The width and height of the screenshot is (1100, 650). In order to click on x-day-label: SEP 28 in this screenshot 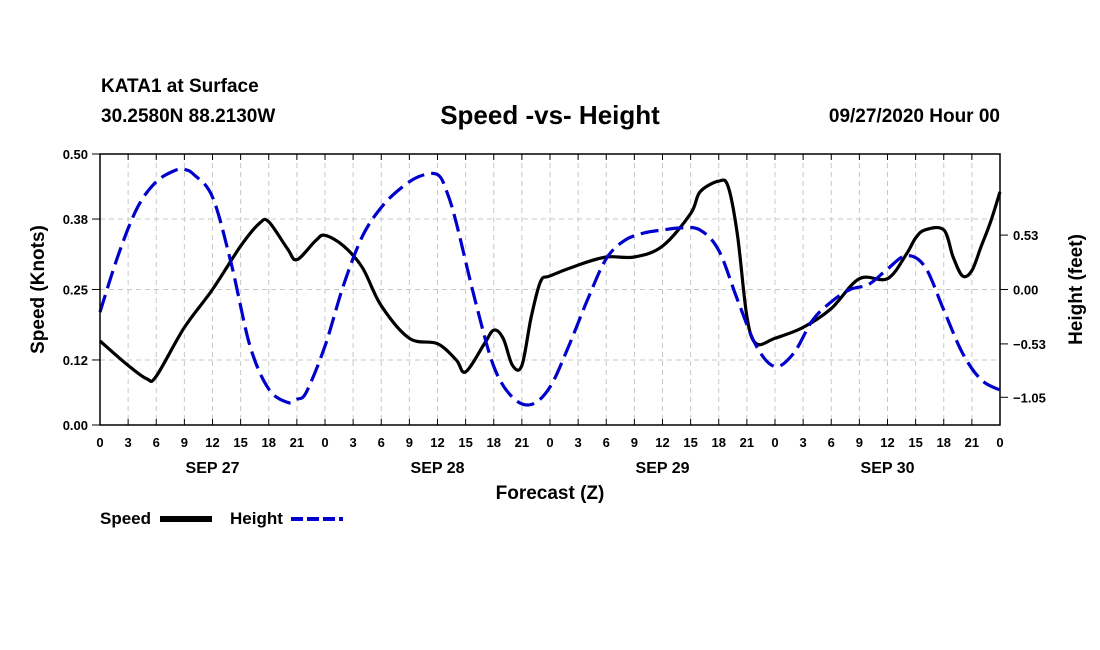, I will do `click(438, 468)`.